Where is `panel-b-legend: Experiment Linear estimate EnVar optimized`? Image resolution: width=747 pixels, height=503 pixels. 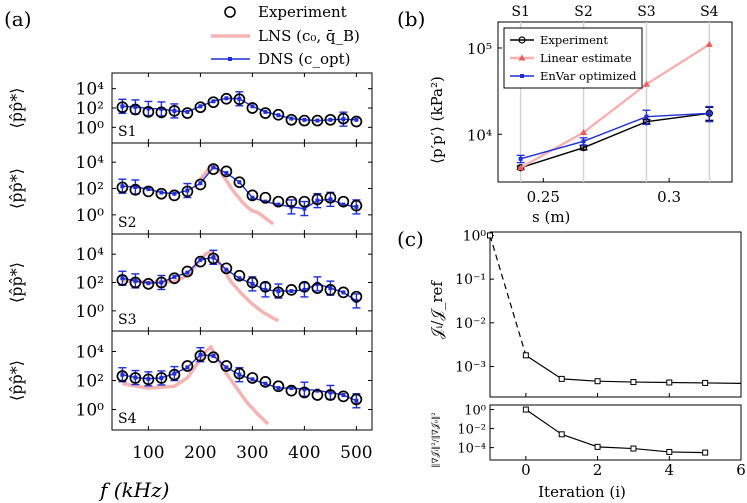 panel-b-legend: Experiment Linear estimate EnVar optimized is located at coordinates (573, 58).